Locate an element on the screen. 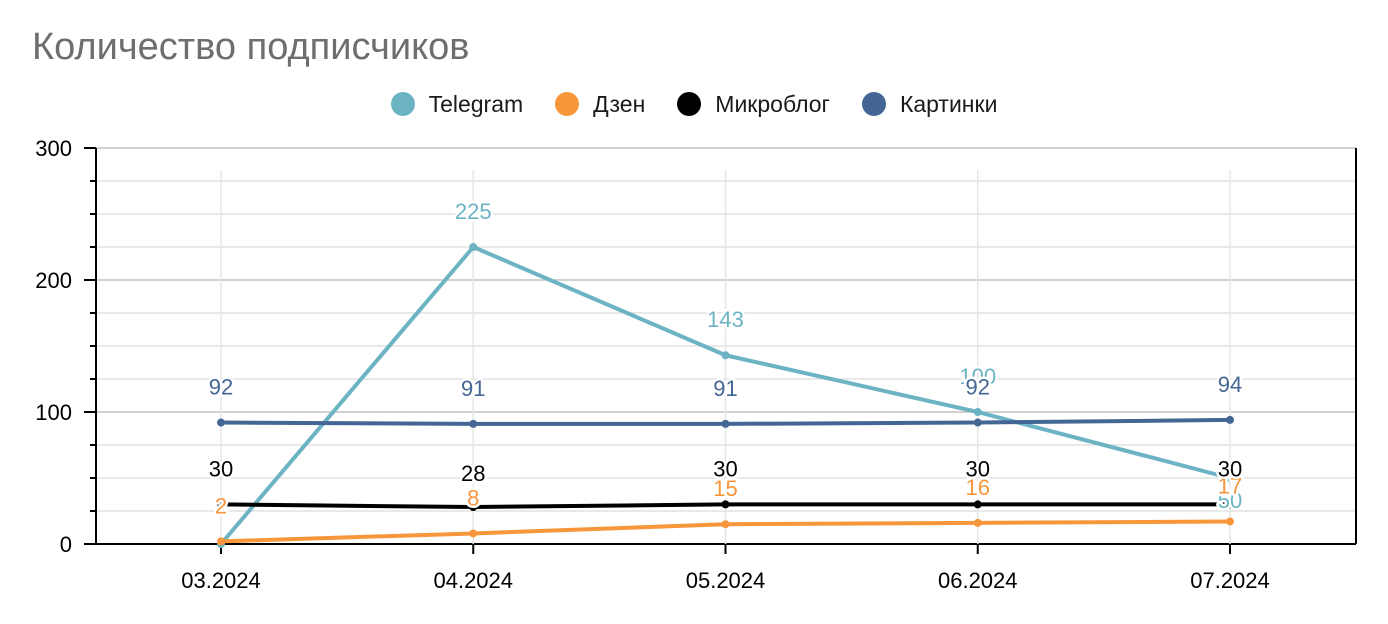 The height and width of the screenshot is (624, 1388). data-label: 17 is located at coordinates (1230, 486).